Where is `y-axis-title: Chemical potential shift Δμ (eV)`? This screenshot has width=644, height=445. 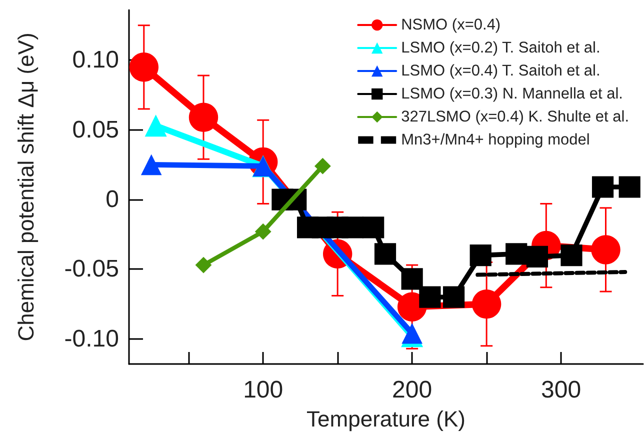 y-axis-title: Chemical potential shift Δμ (eV) is located at coordinates (26, 187).